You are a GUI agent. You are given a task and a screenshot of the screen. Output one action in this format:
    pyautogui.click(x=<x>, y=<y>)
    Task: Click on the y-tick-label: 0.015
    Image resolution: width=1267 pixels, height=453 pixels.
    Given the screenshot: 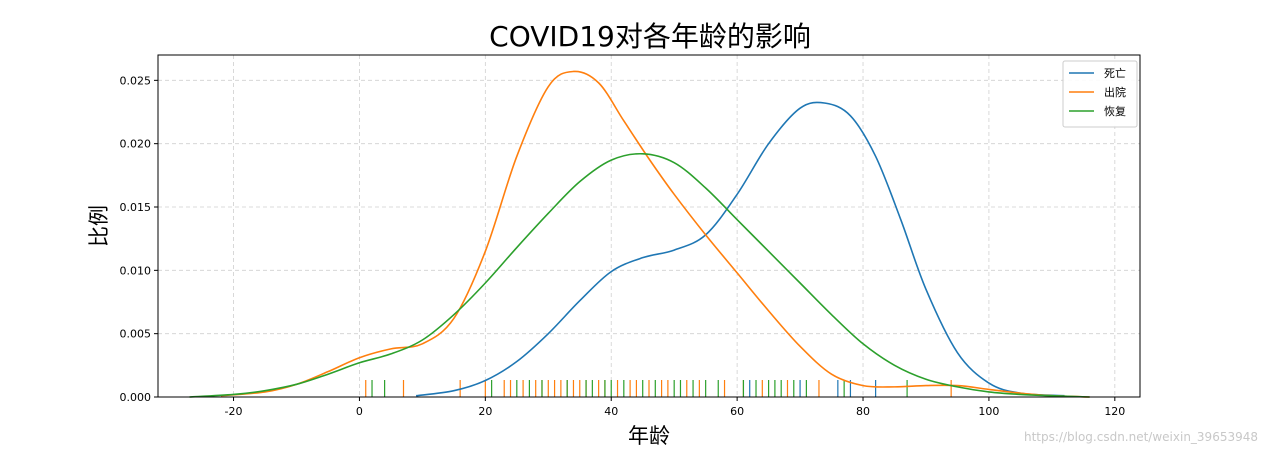 What is the action you would take?
    pyautogui.click(x=136, y=207)
    